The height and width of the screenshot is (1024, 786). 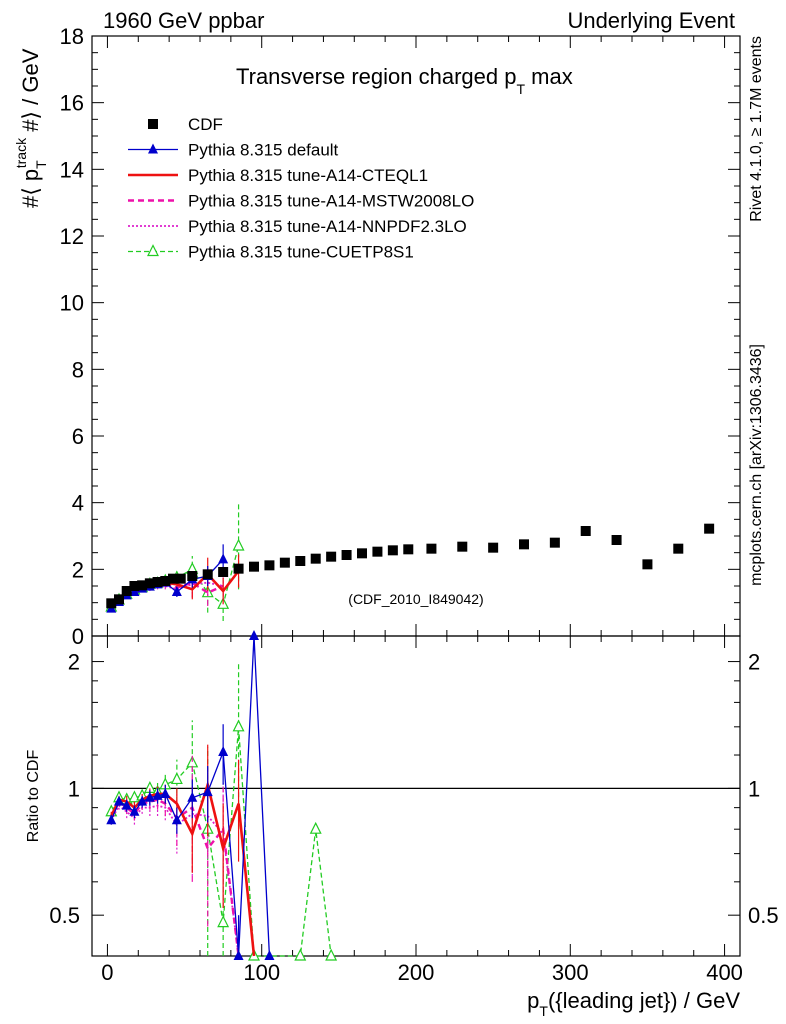 What do you see at coordinates (763, 915) in the screenshot?
I see `ratio-y-tick-label-right: 0.5` at bounding box center [763, 915].